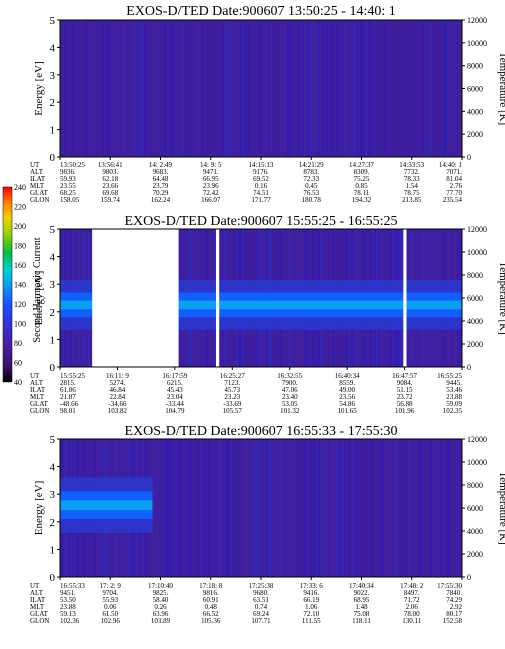 This screenshot has width=505, height=649. I want to click on y-tick-label: 4, so click(53, 258).